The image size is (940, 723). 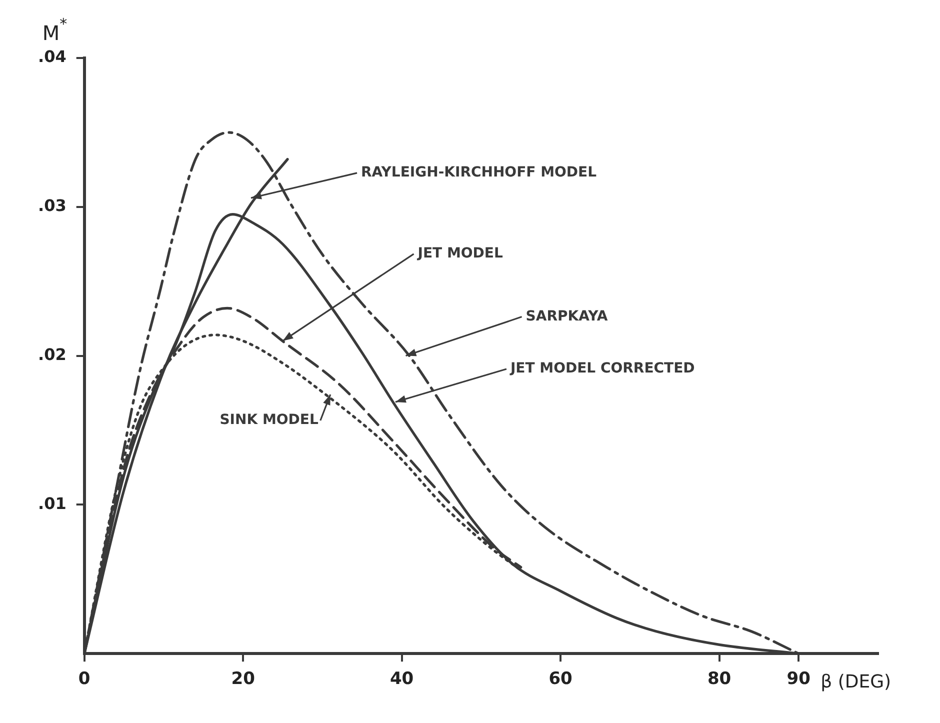 What do you see at coordinates (479, 172) in the screenshot?
I see `annotation: RAYLEIGH-KIRCHHOFF MODEL` at bounding box center [479, 172].